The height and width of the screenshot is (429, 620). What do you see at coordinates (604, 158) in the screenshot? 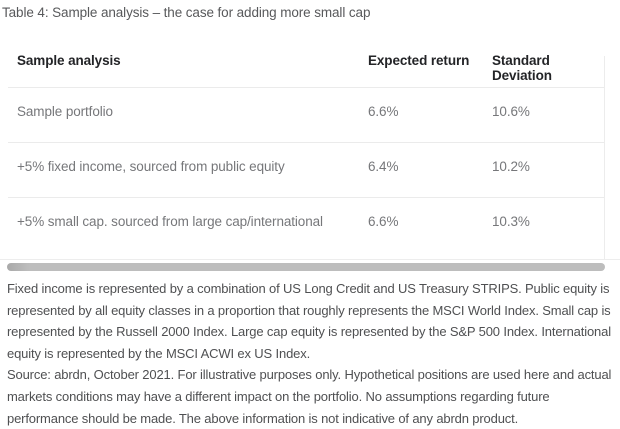
I see `table-right-border` at bounding box center [604, 158].